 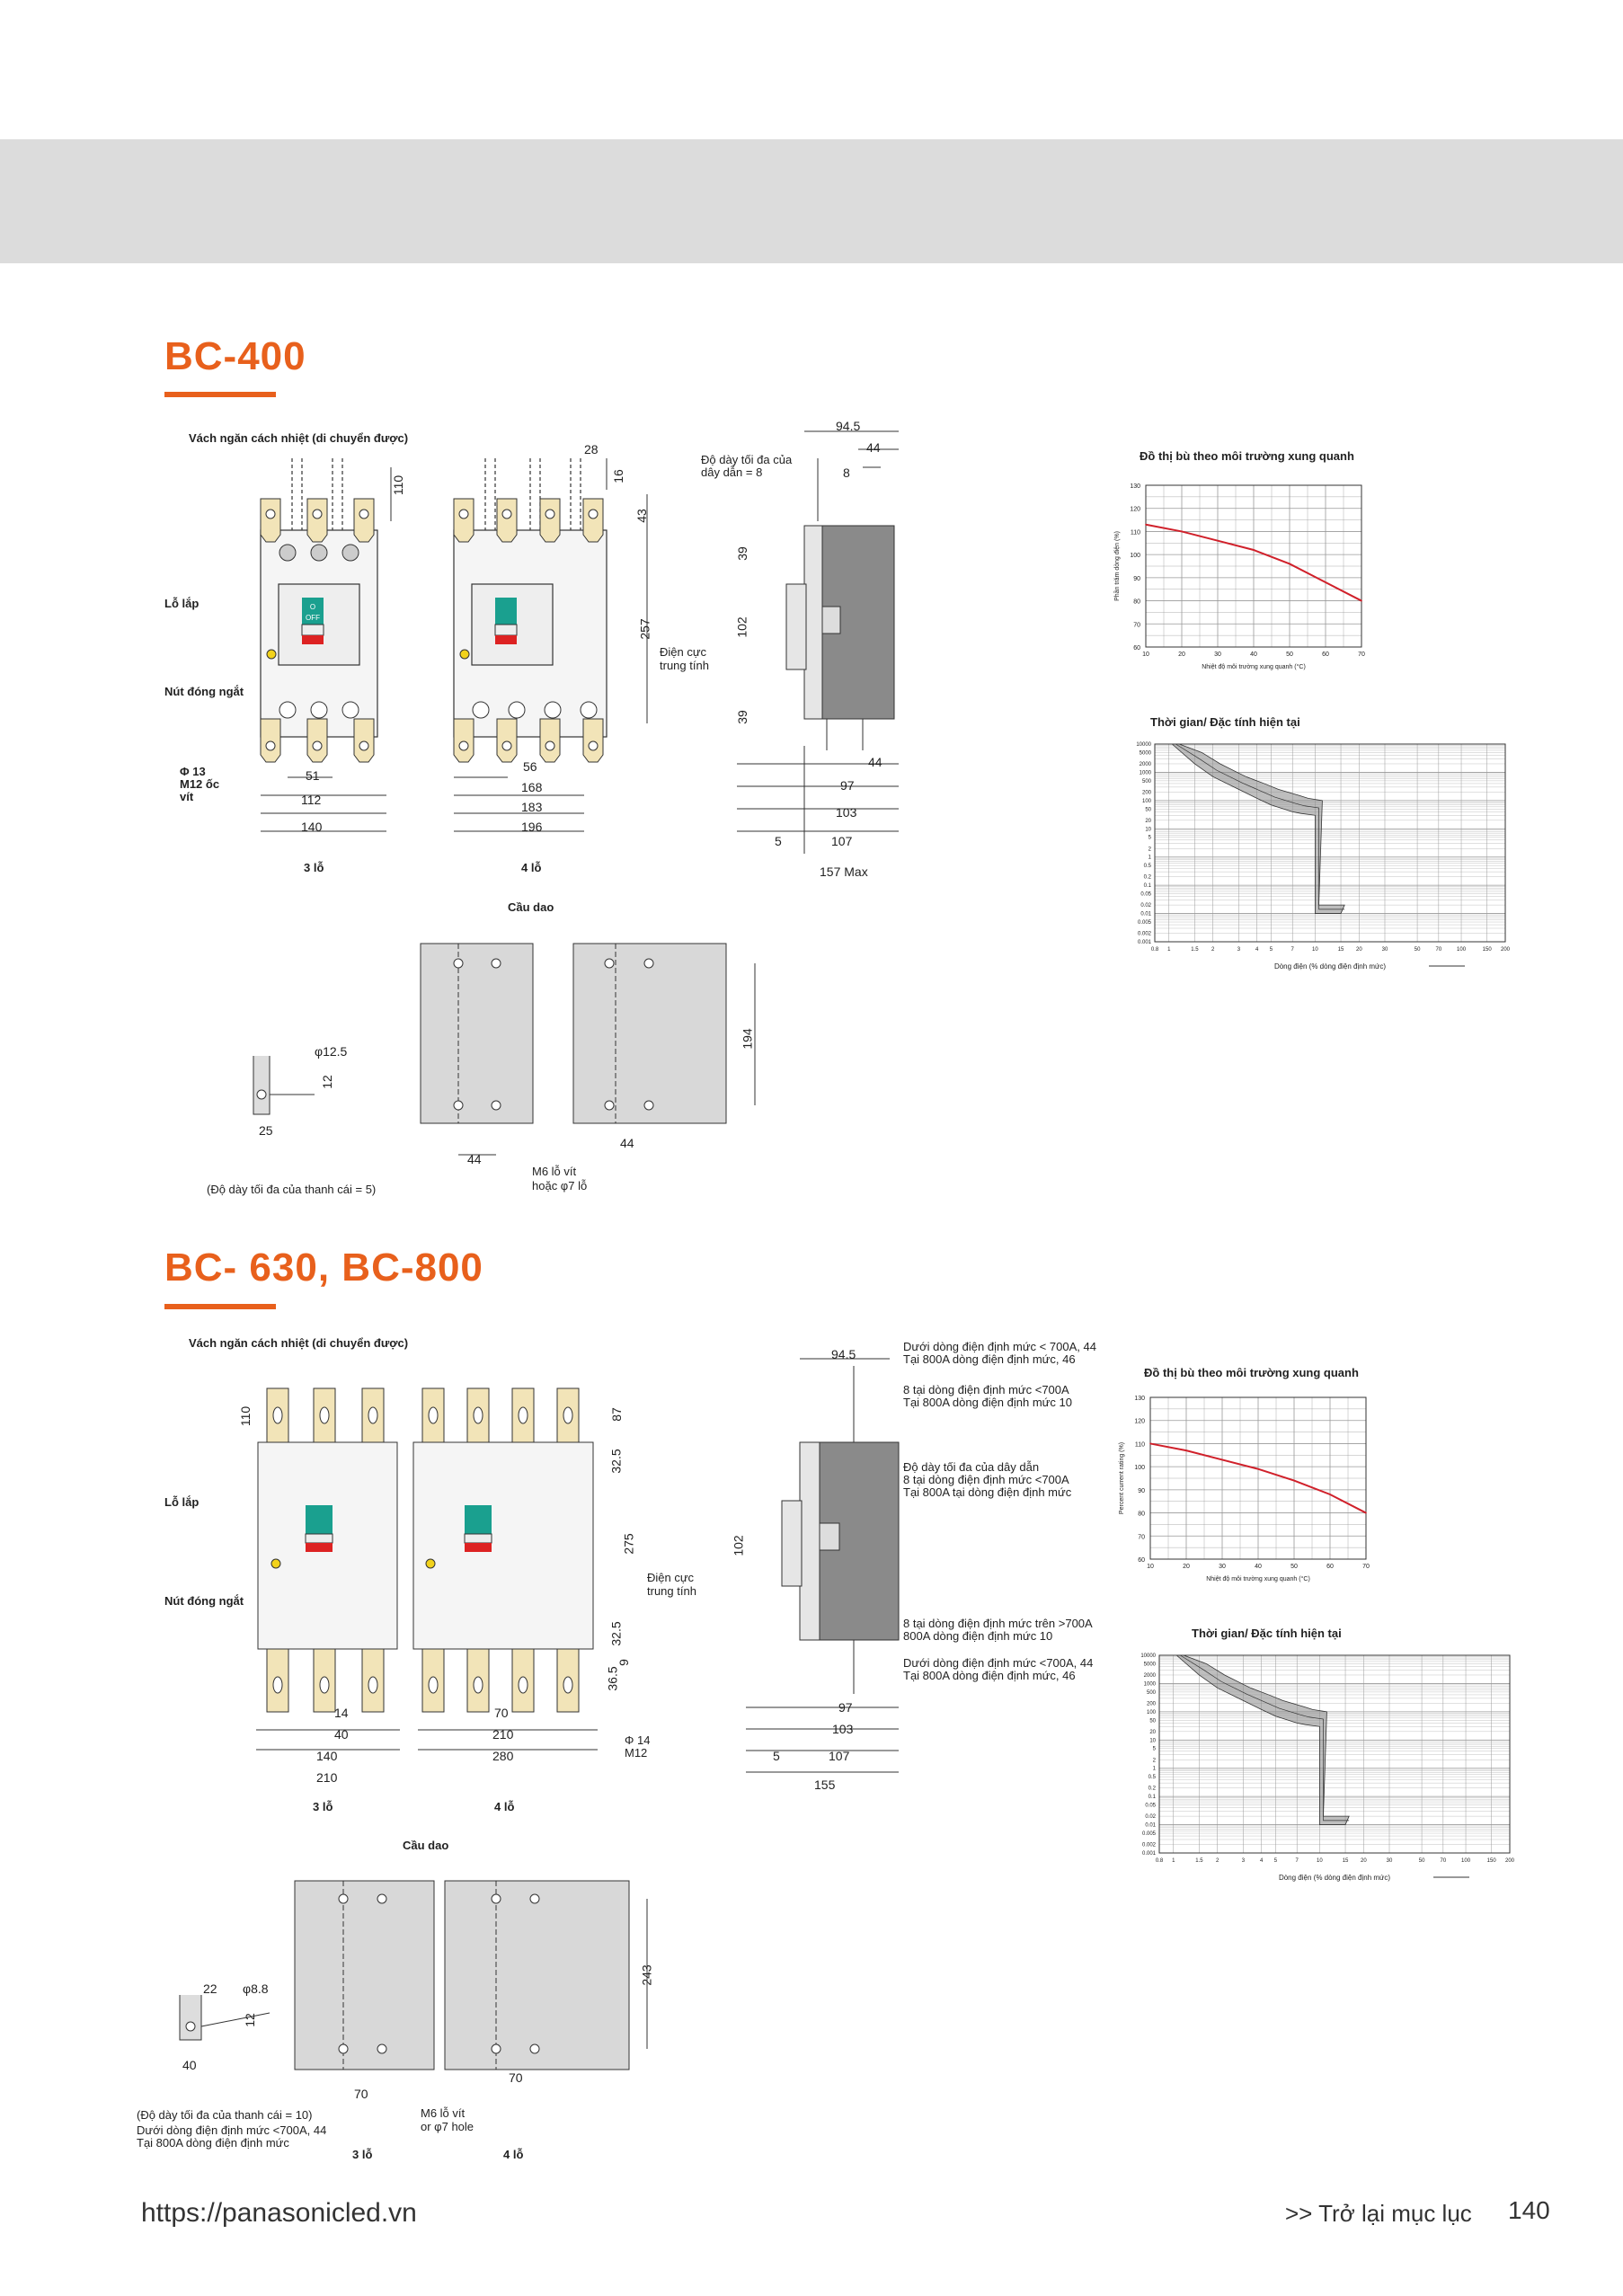 I want to click on y-tick-label: 2000, so click(x=1146, y=764).